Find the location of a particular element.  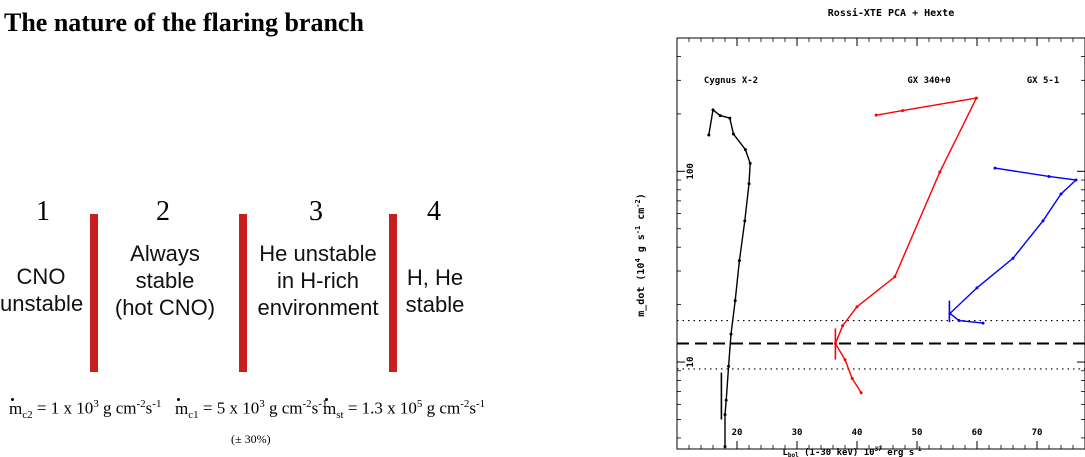

regime-label-4: H, He stable is located at coordinates (435, 291).